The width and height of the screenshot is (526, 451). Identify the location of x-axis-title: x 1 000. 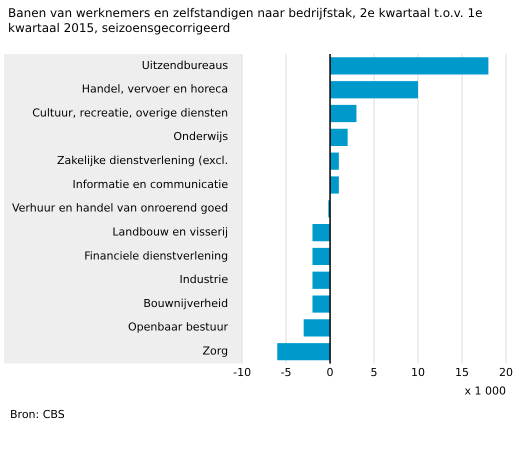
(485, 391).